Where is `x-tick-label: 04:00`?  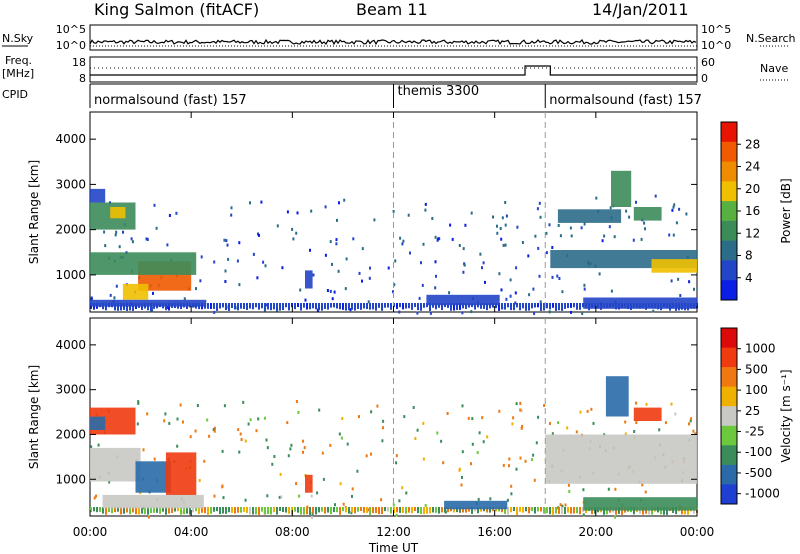
x-tick-label: 04:00 is located at coordinates (191, 532).